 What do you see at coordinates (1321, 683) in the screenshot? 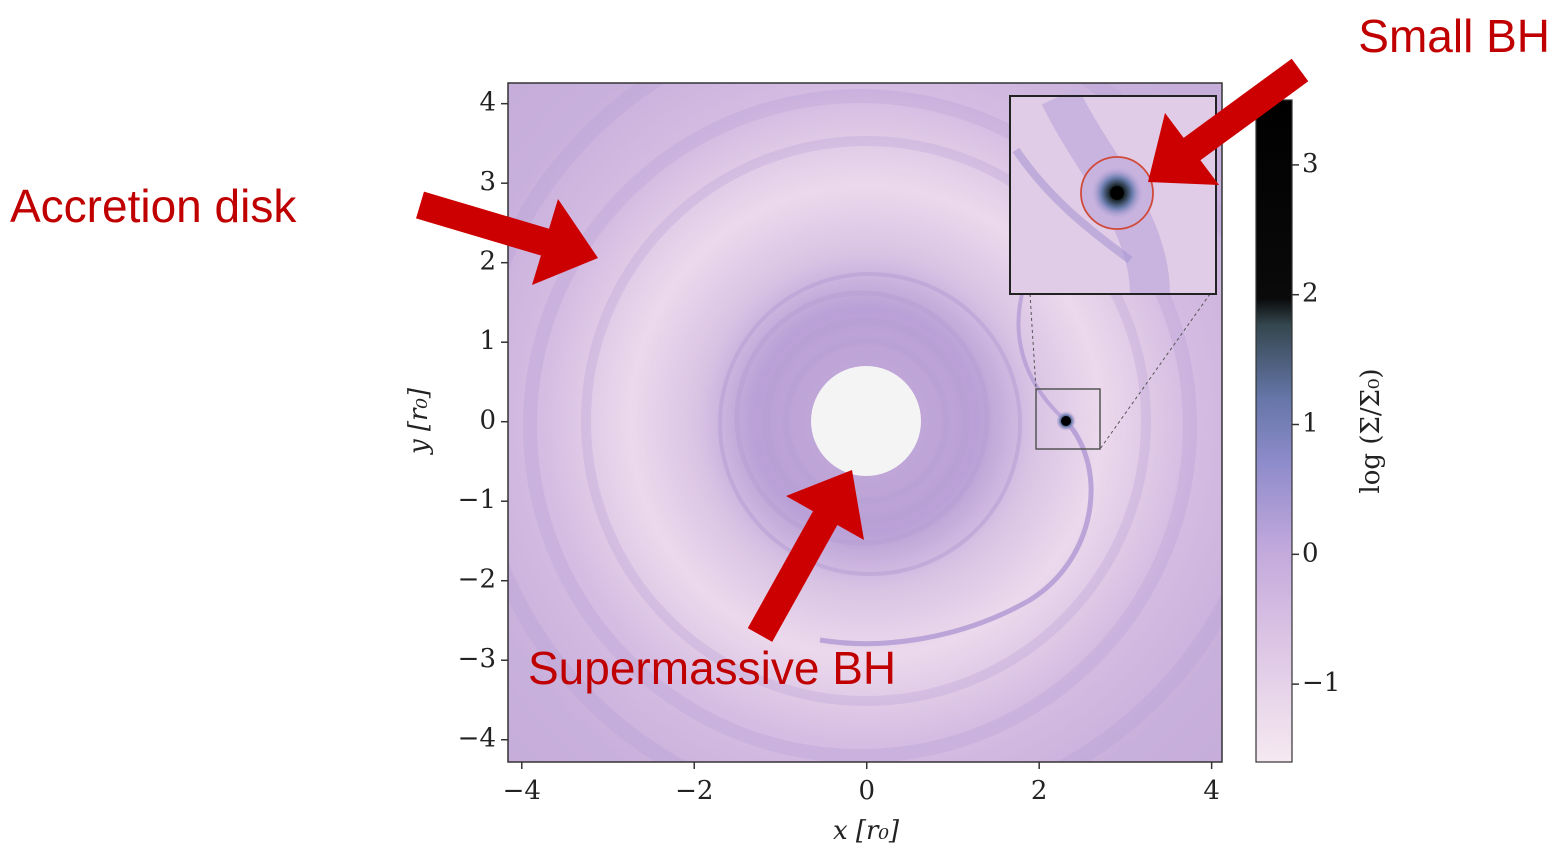
I see `colorbar-tick-label: −1` at bounding box center [1321, 683].